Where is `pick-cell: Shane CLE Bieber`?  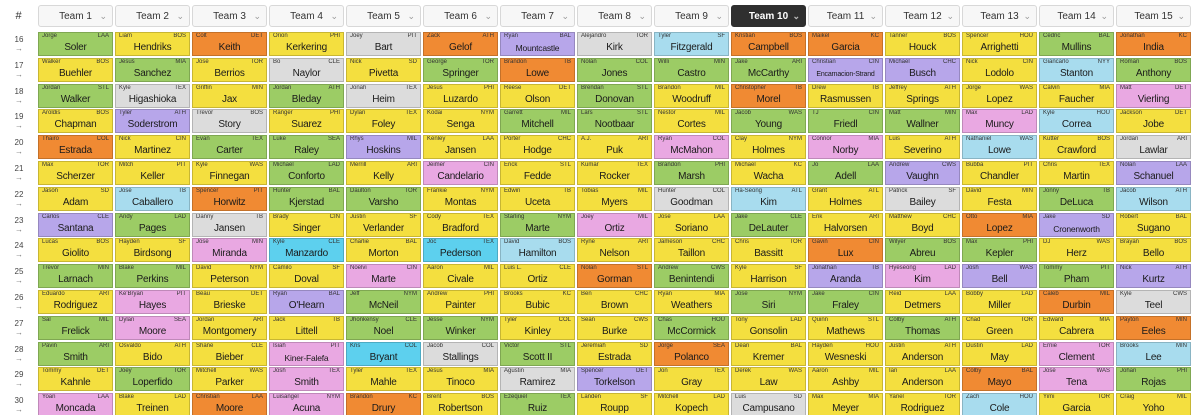 pick-cell: Shane CLE Bieber is located at coordinates (229, 353).